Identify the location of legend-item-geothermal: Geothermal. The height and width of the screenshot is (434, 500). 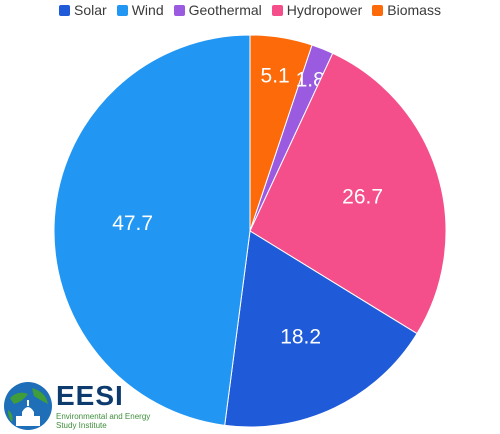
(217, 10).